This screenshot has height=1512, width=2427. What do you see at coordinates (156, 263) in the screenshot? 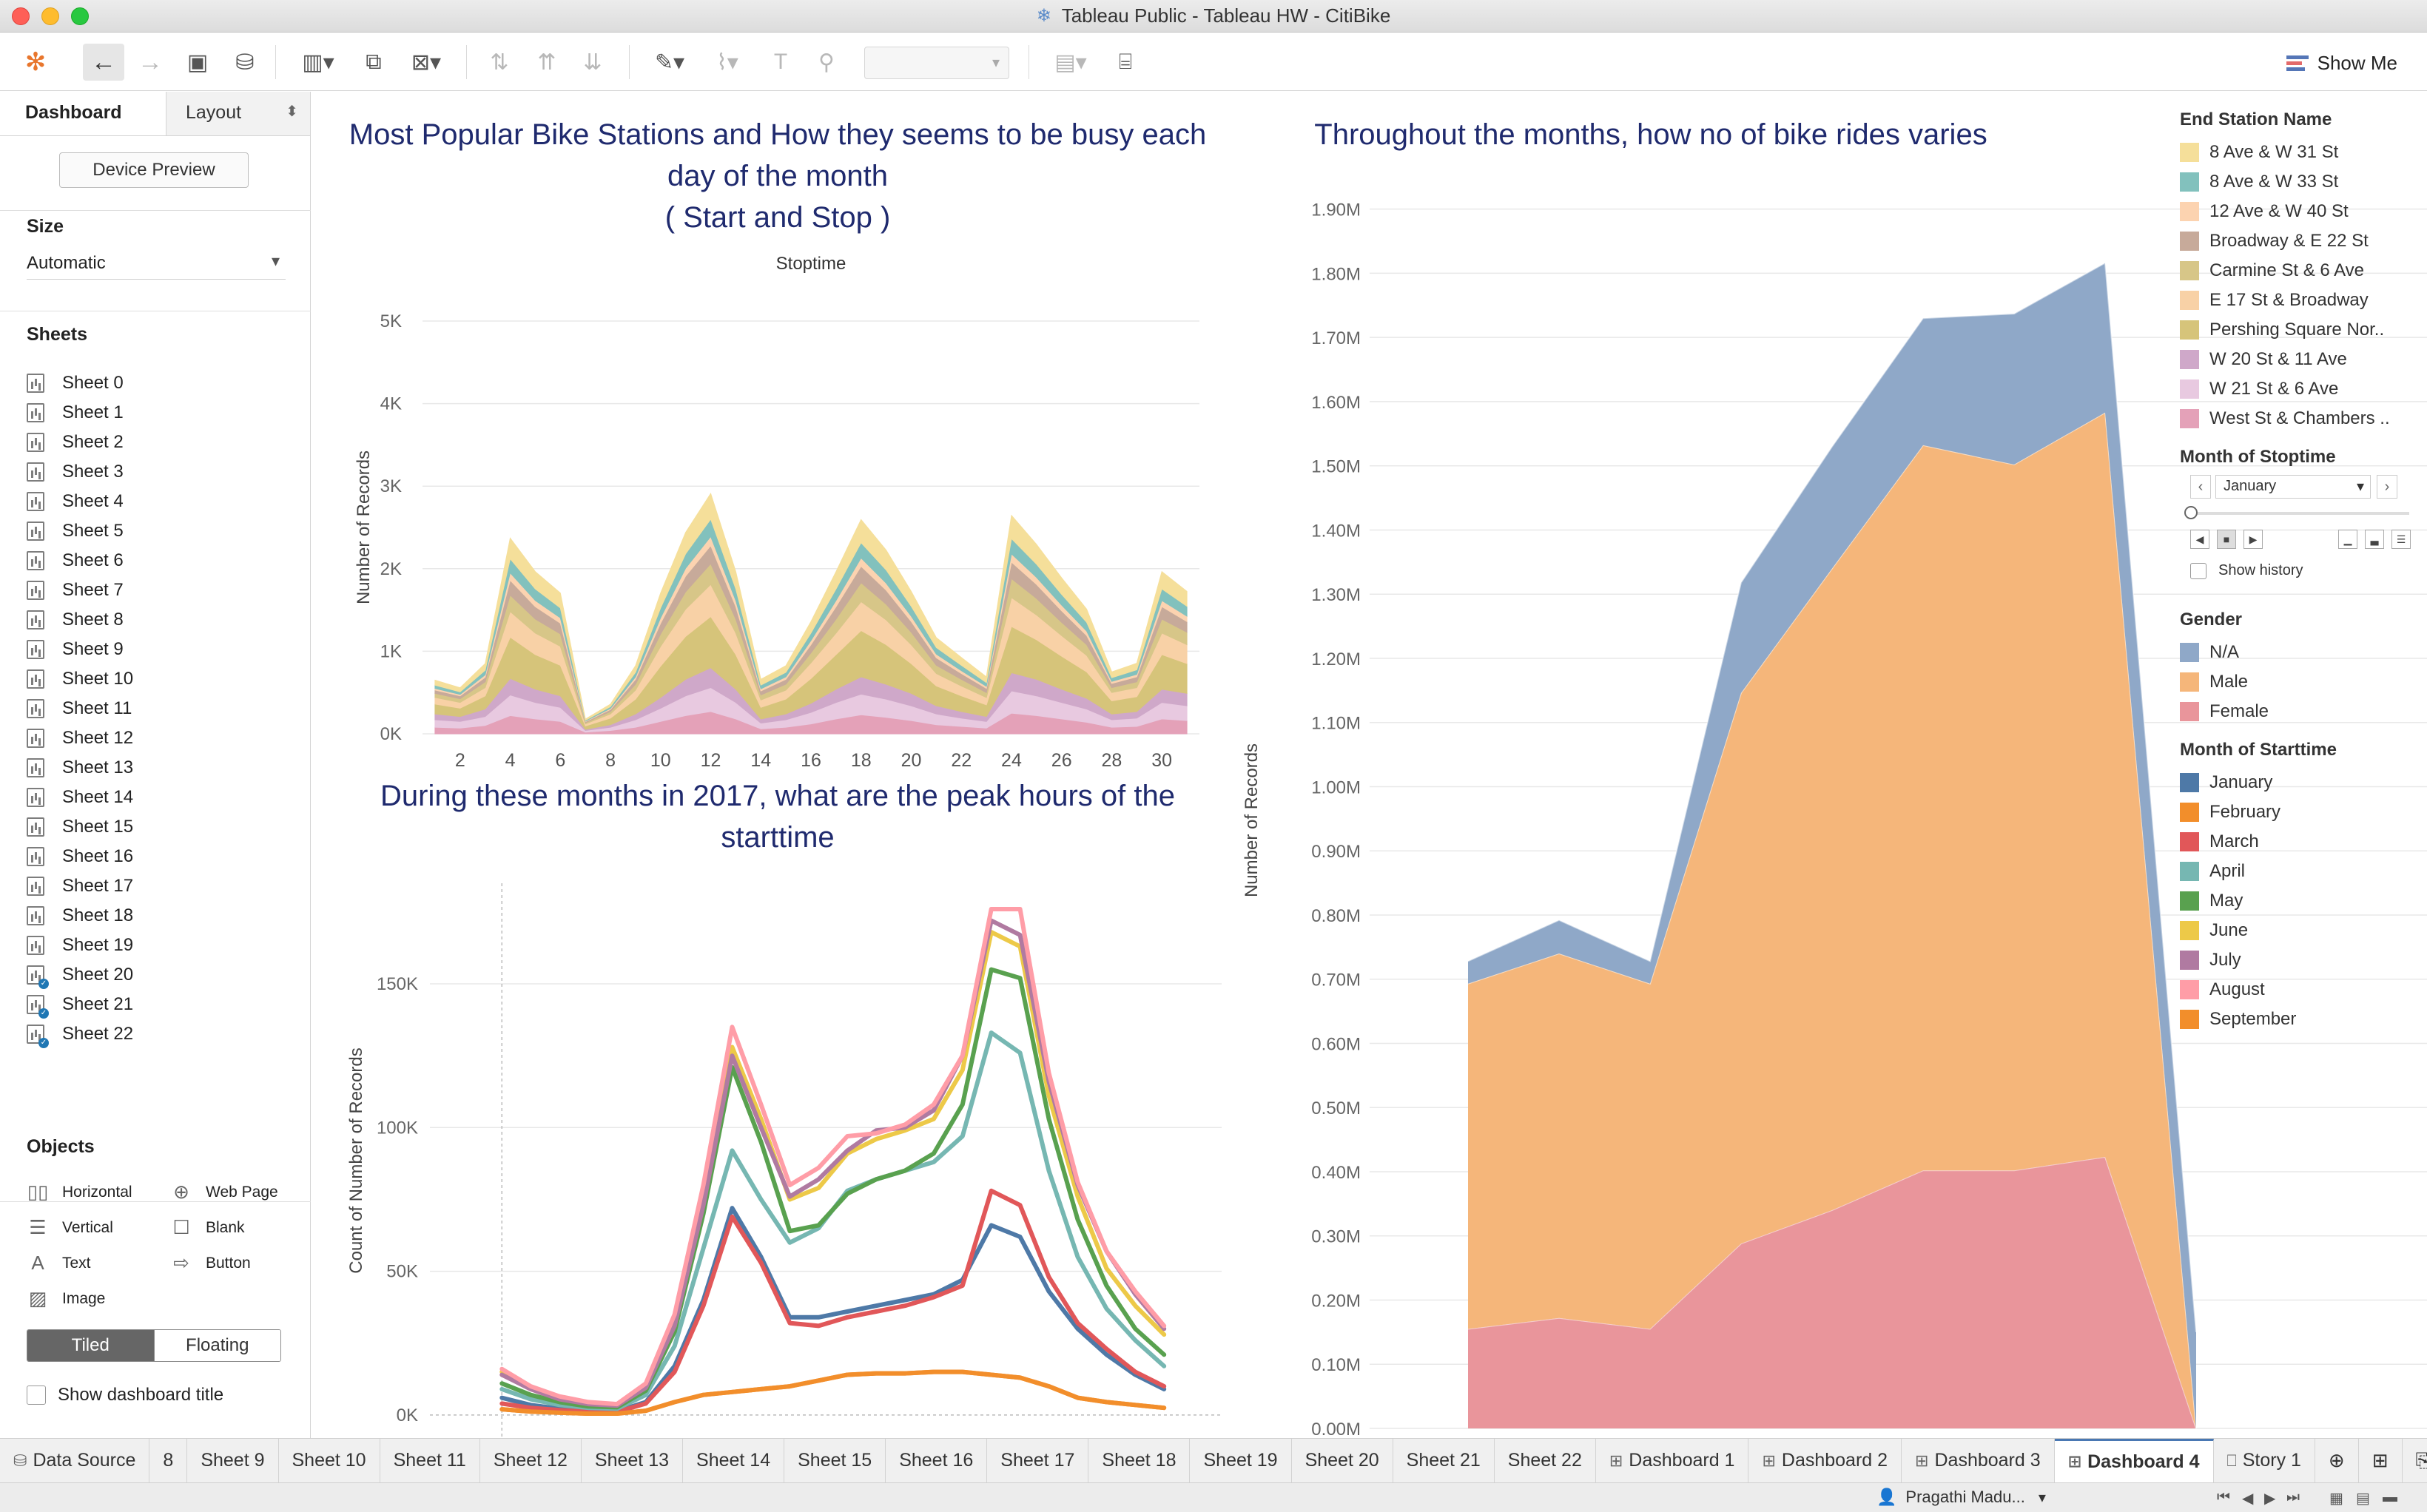
I see `size-dropdown: Automatic` at bounding box center [156, 263].